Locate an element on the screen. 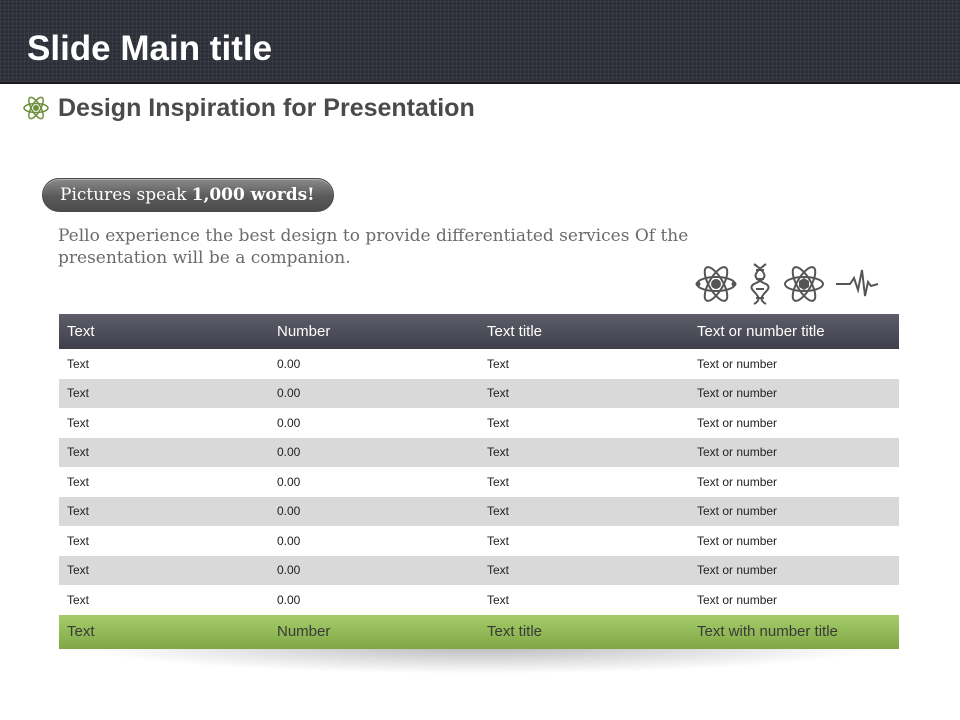 Image resolution: width=960 pixels, height=720 pixels. slide-main-title: Slide Main title is located at coordinates (150, 48).